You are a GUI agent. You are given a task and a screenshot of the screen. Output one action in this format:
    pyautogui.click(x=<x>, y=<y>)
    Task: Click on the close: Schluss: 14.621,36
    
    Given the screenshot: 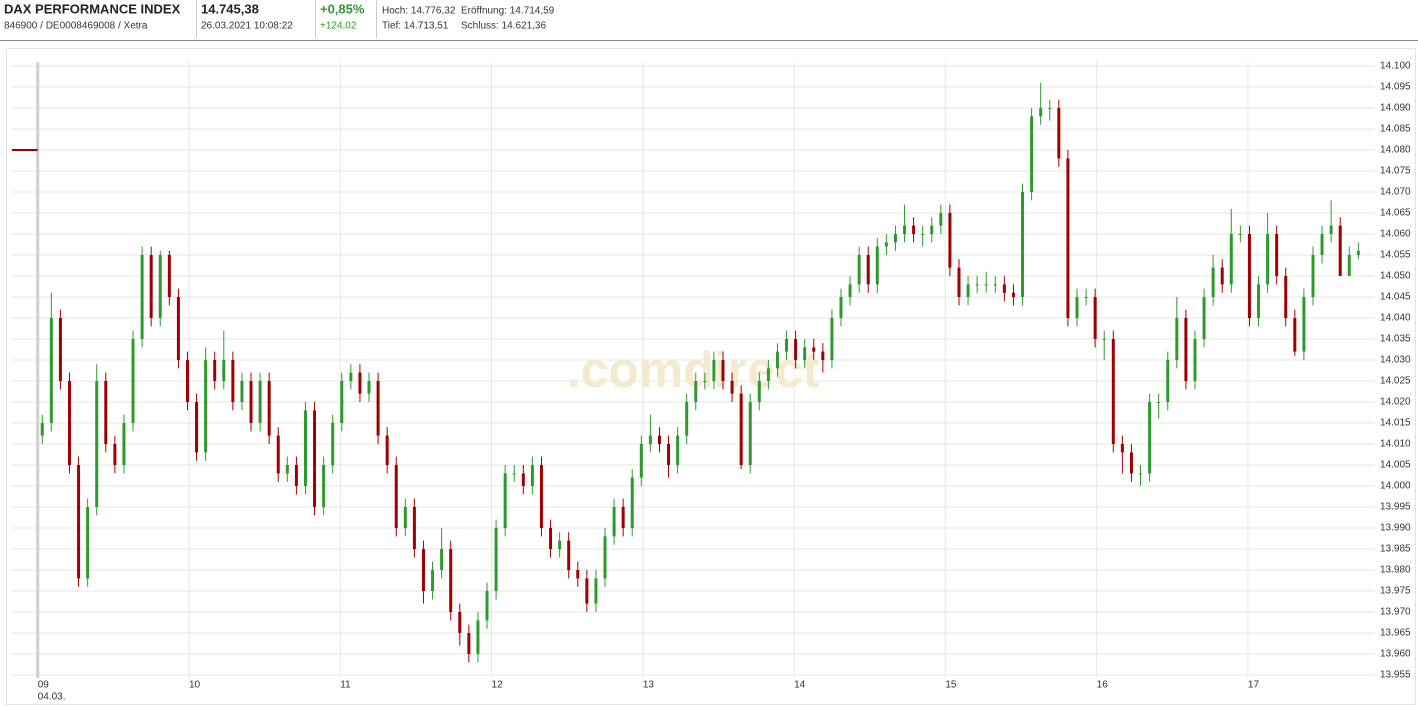 What is the action you would take?
    pyautogui.click(x=503, y=26)
    